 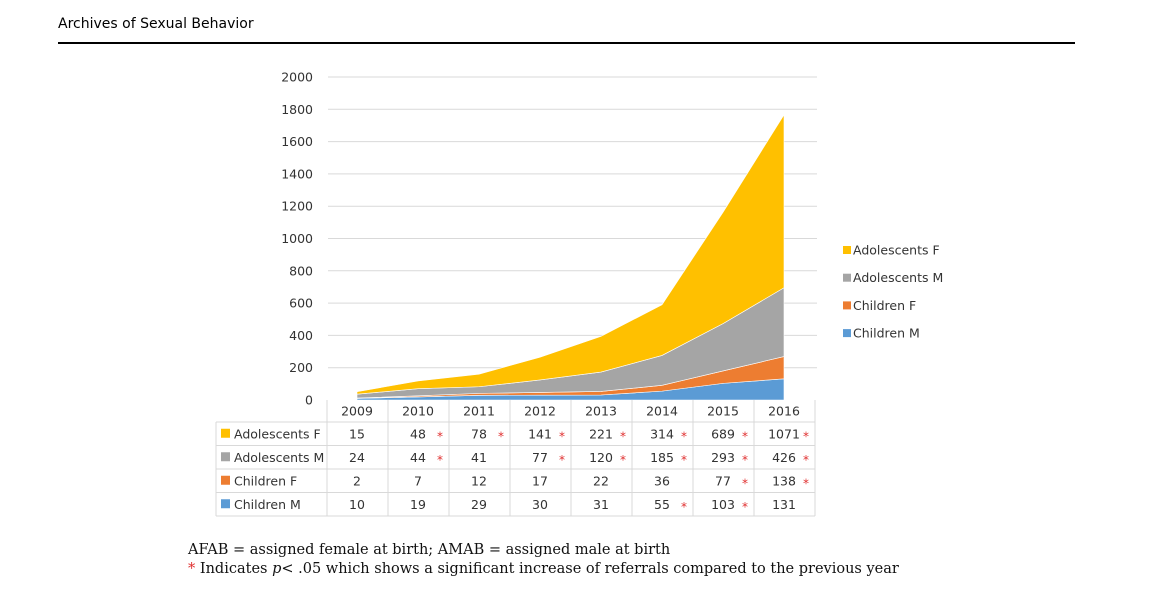 I want to click on y-axis-ticks: 0 200 400 600 800 1000 1200 1400 1600 1800 2000, so click(x=297, y=239).